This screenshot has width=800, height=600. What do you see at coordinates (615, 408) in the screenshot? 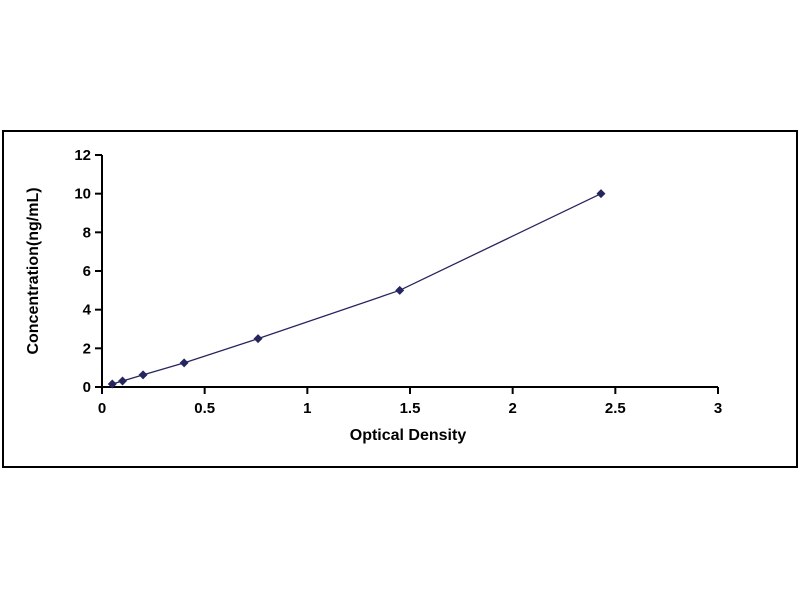
I see `x-tick-label: 2.5` at bounding box center [615, 408].